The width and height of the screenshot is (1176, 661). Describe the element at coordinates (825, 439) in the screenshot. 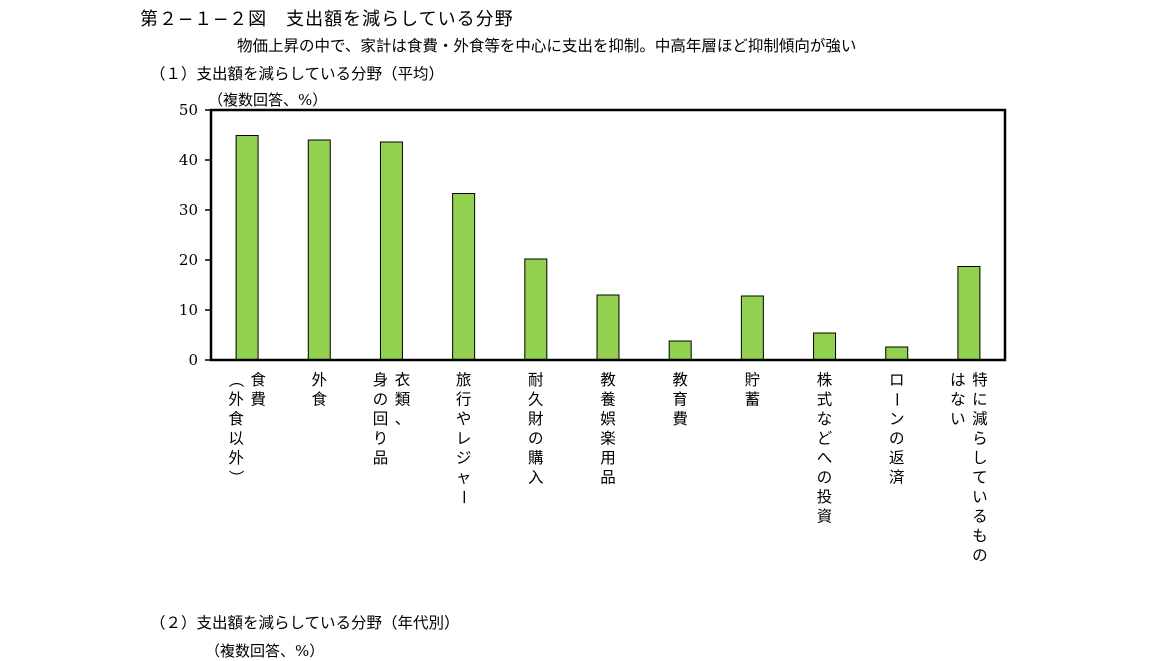

I see `x-category-label: ど` at that location.